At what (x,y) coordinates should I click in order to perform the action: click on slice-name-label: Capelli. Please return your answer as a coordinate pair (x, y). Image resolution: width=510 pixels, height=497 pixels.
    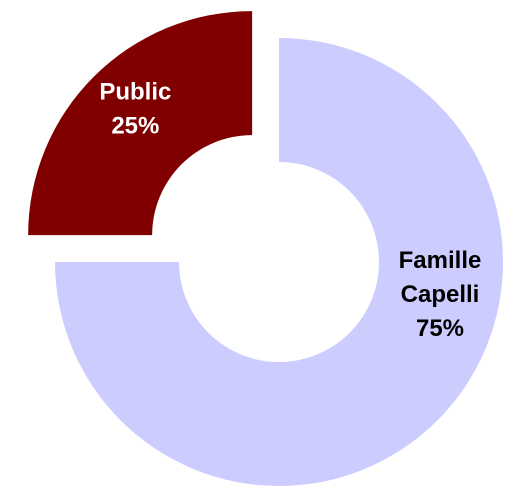
    Looking at the image, I should click on (440, 294).